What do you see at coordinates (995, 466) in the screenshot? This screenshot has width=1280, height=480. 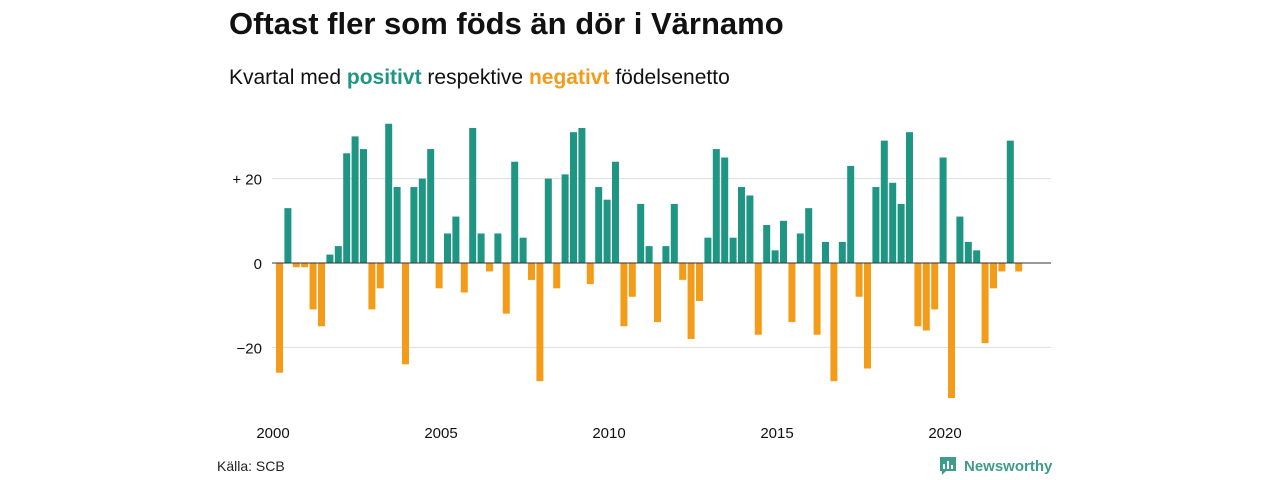 I see `brand-logo: Newsworthy` at bounding box center [995, 466].